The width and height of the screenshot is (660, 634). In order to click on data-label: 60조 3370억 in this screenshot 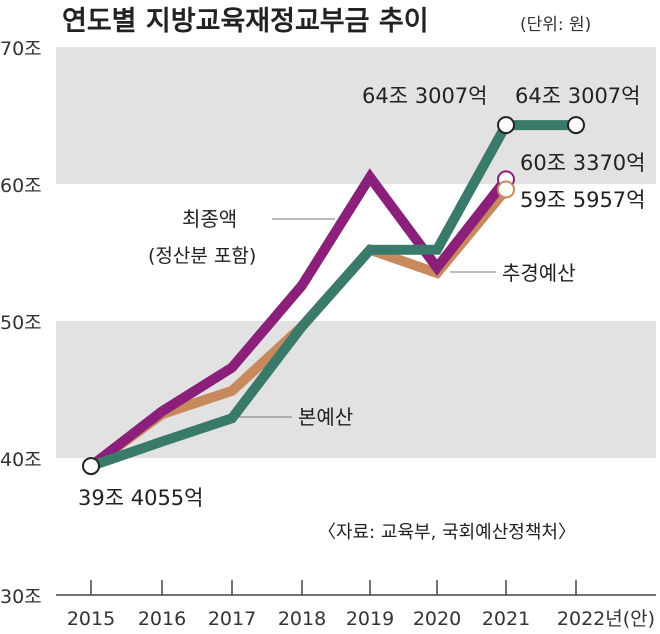, I will do `click(582, 163)`.